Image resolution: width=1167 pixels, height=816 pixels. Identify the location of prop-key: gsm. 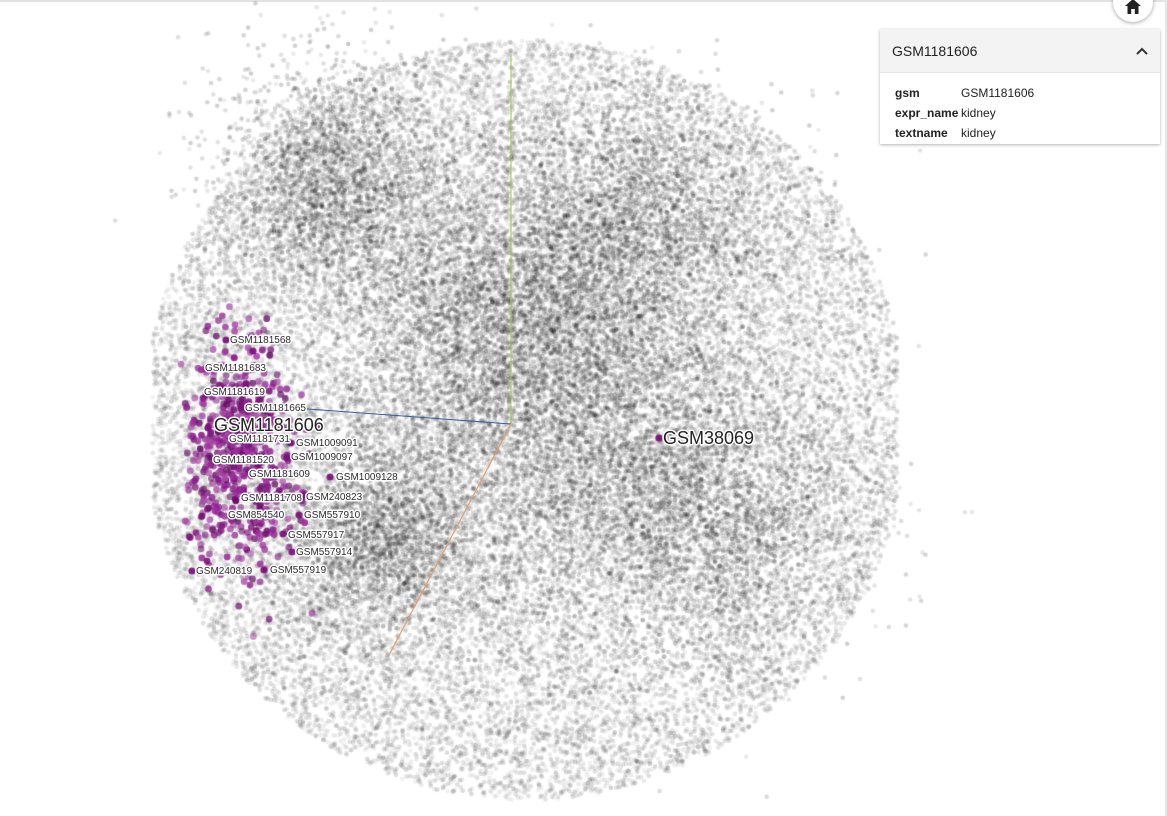
(907, 93).